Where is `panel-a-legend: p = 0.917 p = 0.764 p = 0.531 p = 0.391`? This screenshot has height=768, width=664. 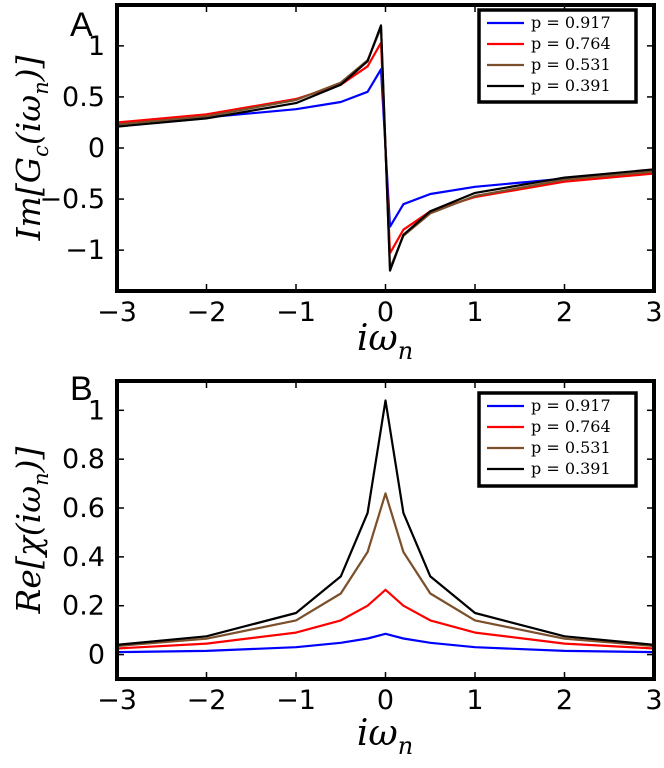 panel-a-legend: p = 0.917 p = 0.764 p = 0.531 p = 0.391 is located at coordinates (557, 56).